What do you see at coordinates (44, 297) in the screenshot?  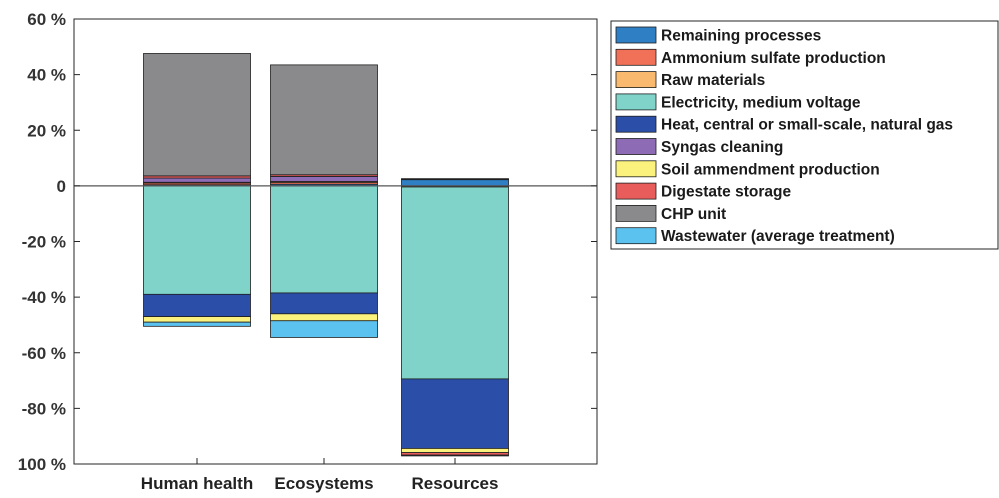 I see `y-tick-label: -40 %` at bounding box center [44, 297].